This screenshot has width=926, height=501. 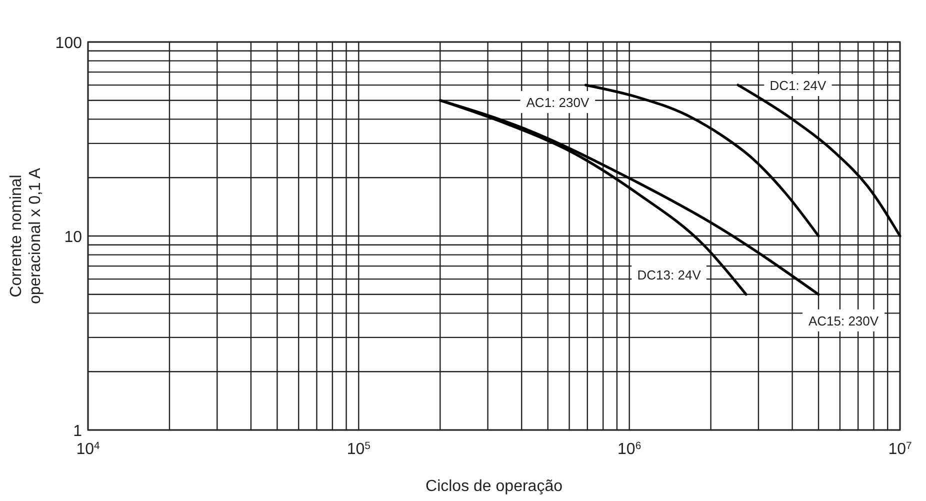 What do you see at coordinates (26, 236) in the screenshot?
I see `y-axis-title: Corrente nominal operacional x 0,1 A` at bounding box center [26, 236].